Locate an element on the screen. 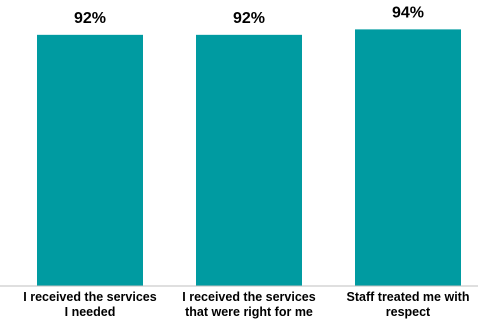 The height and width of the screenshot is (324, 478). category-label-3: Staff treated me with respect is located at coordinates (408, 304).